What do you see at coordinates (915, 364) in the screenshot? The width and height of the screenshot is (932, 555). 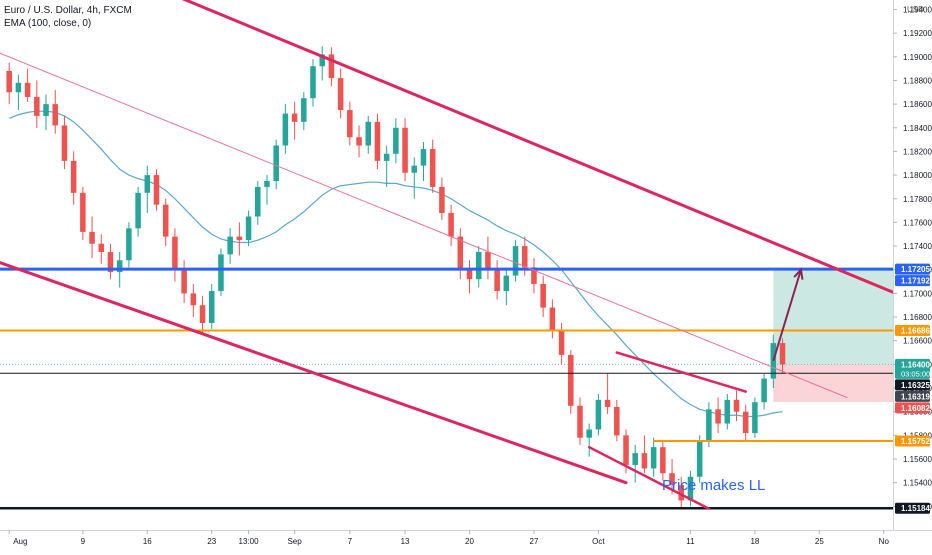 I see `price-label: 1.16400` at bounding box center [915, 364].